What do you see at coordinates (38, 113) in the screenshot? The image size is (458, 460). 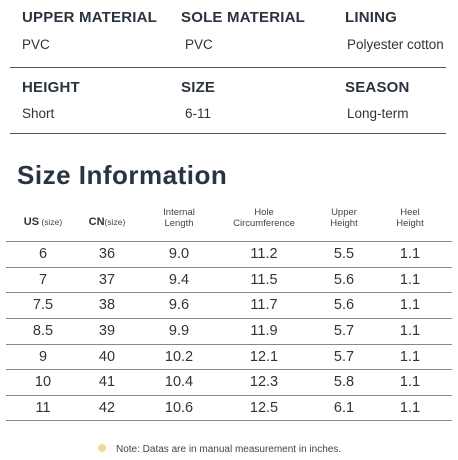 I see `spec-value: Short` at bounding box center [38, 113].